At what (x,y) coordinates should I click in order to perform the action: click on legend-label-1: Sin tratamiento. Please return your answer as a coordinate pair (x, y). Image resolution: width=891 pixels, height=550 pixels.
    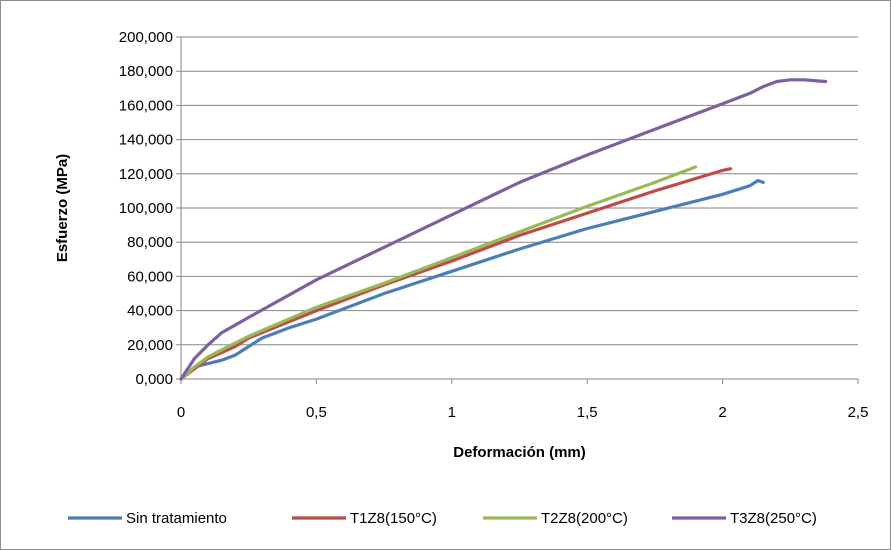
    Looking at the image, I should click on (176, 518).